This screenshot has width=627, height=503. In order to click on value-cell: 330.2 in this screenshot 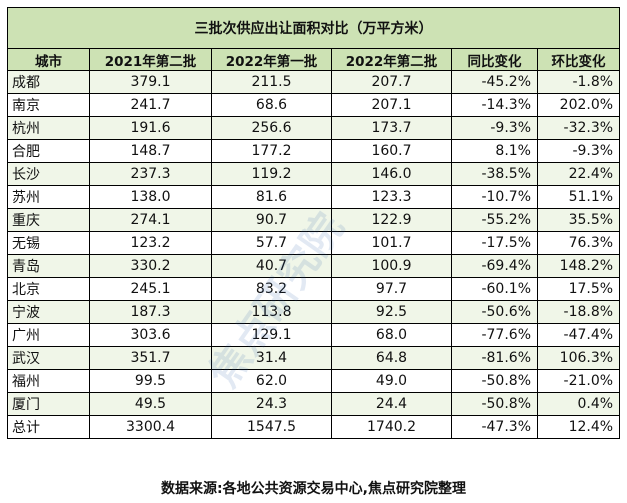, I will do `click(150, 266)`.